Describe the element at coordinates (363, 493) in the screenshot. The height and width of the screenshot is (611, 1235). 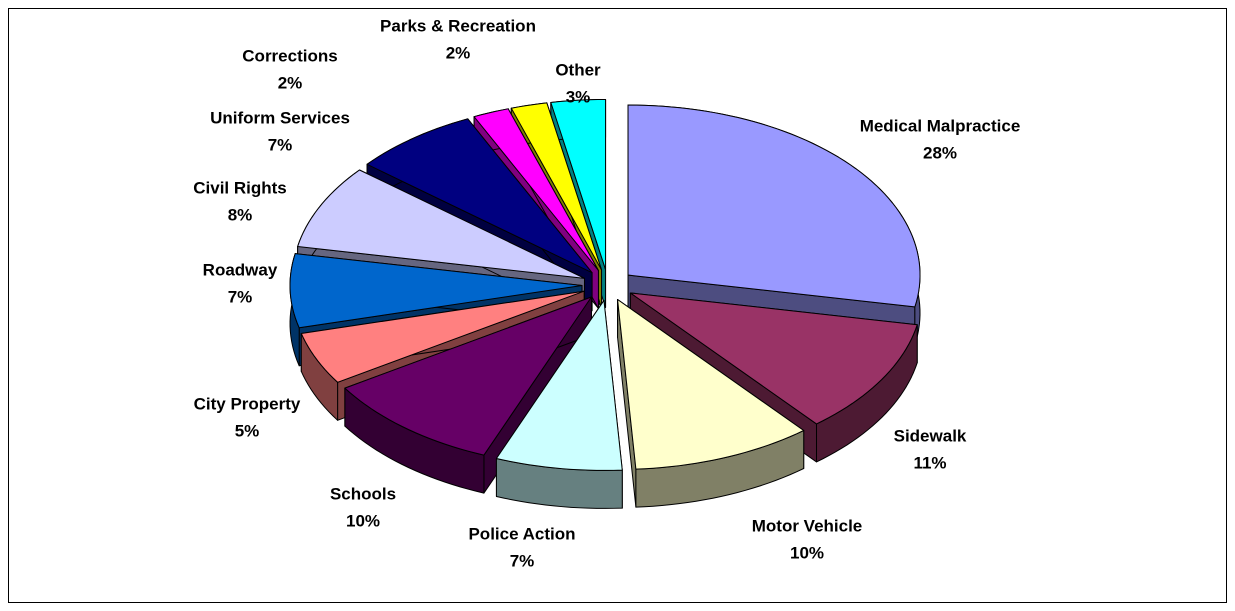
I see `data-label-name: Schools` at that location.